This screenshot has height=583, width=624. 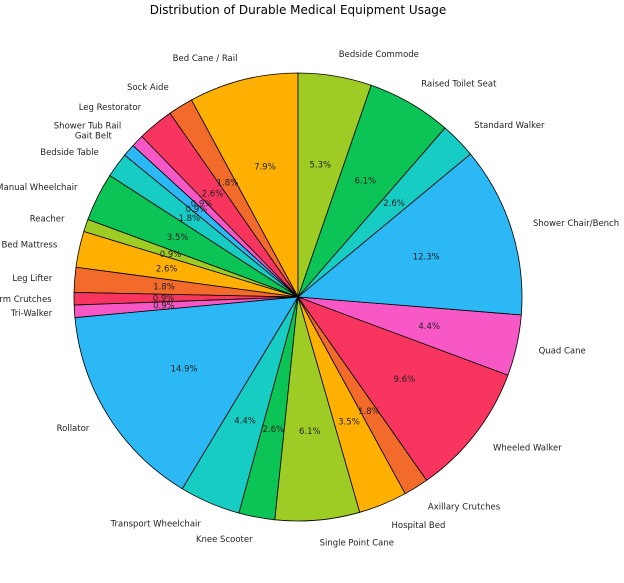 I want to click on category-label-manual-wheelchair: Manual Wheelchair, so click(x=39, y=188).